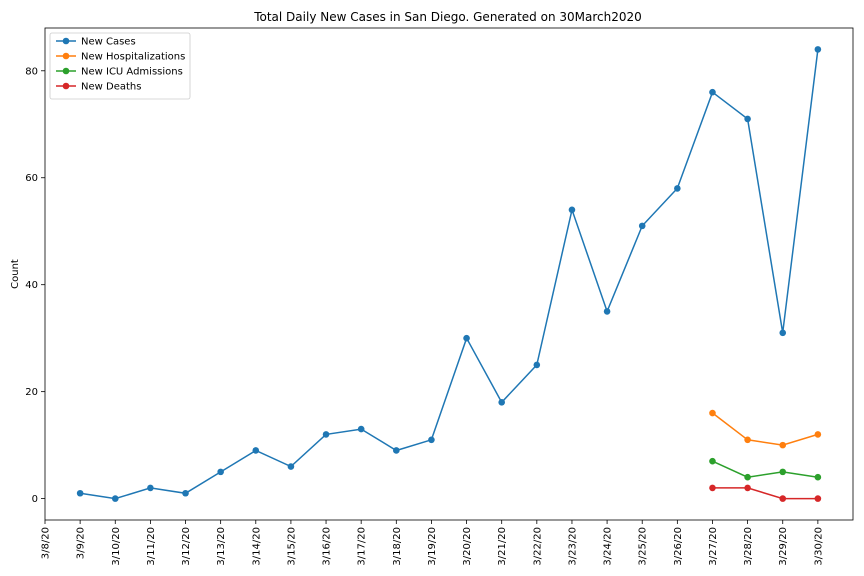  Describe the element at coordinates (46, 543) in the screenshot. I see `x-tick-label: 3/8/20` at that location.